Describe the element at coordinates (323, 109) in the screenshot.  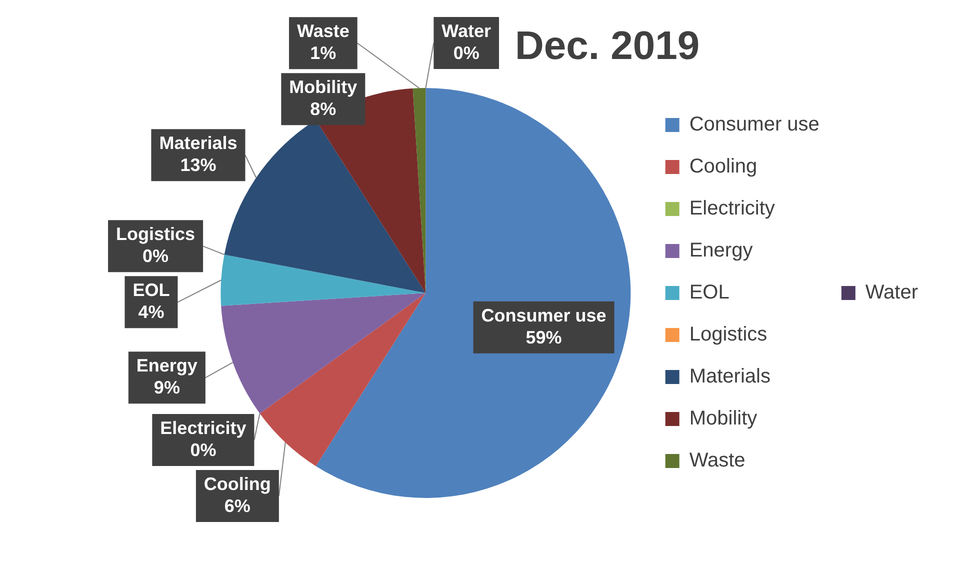
I see `data-label: 8%` at that location.